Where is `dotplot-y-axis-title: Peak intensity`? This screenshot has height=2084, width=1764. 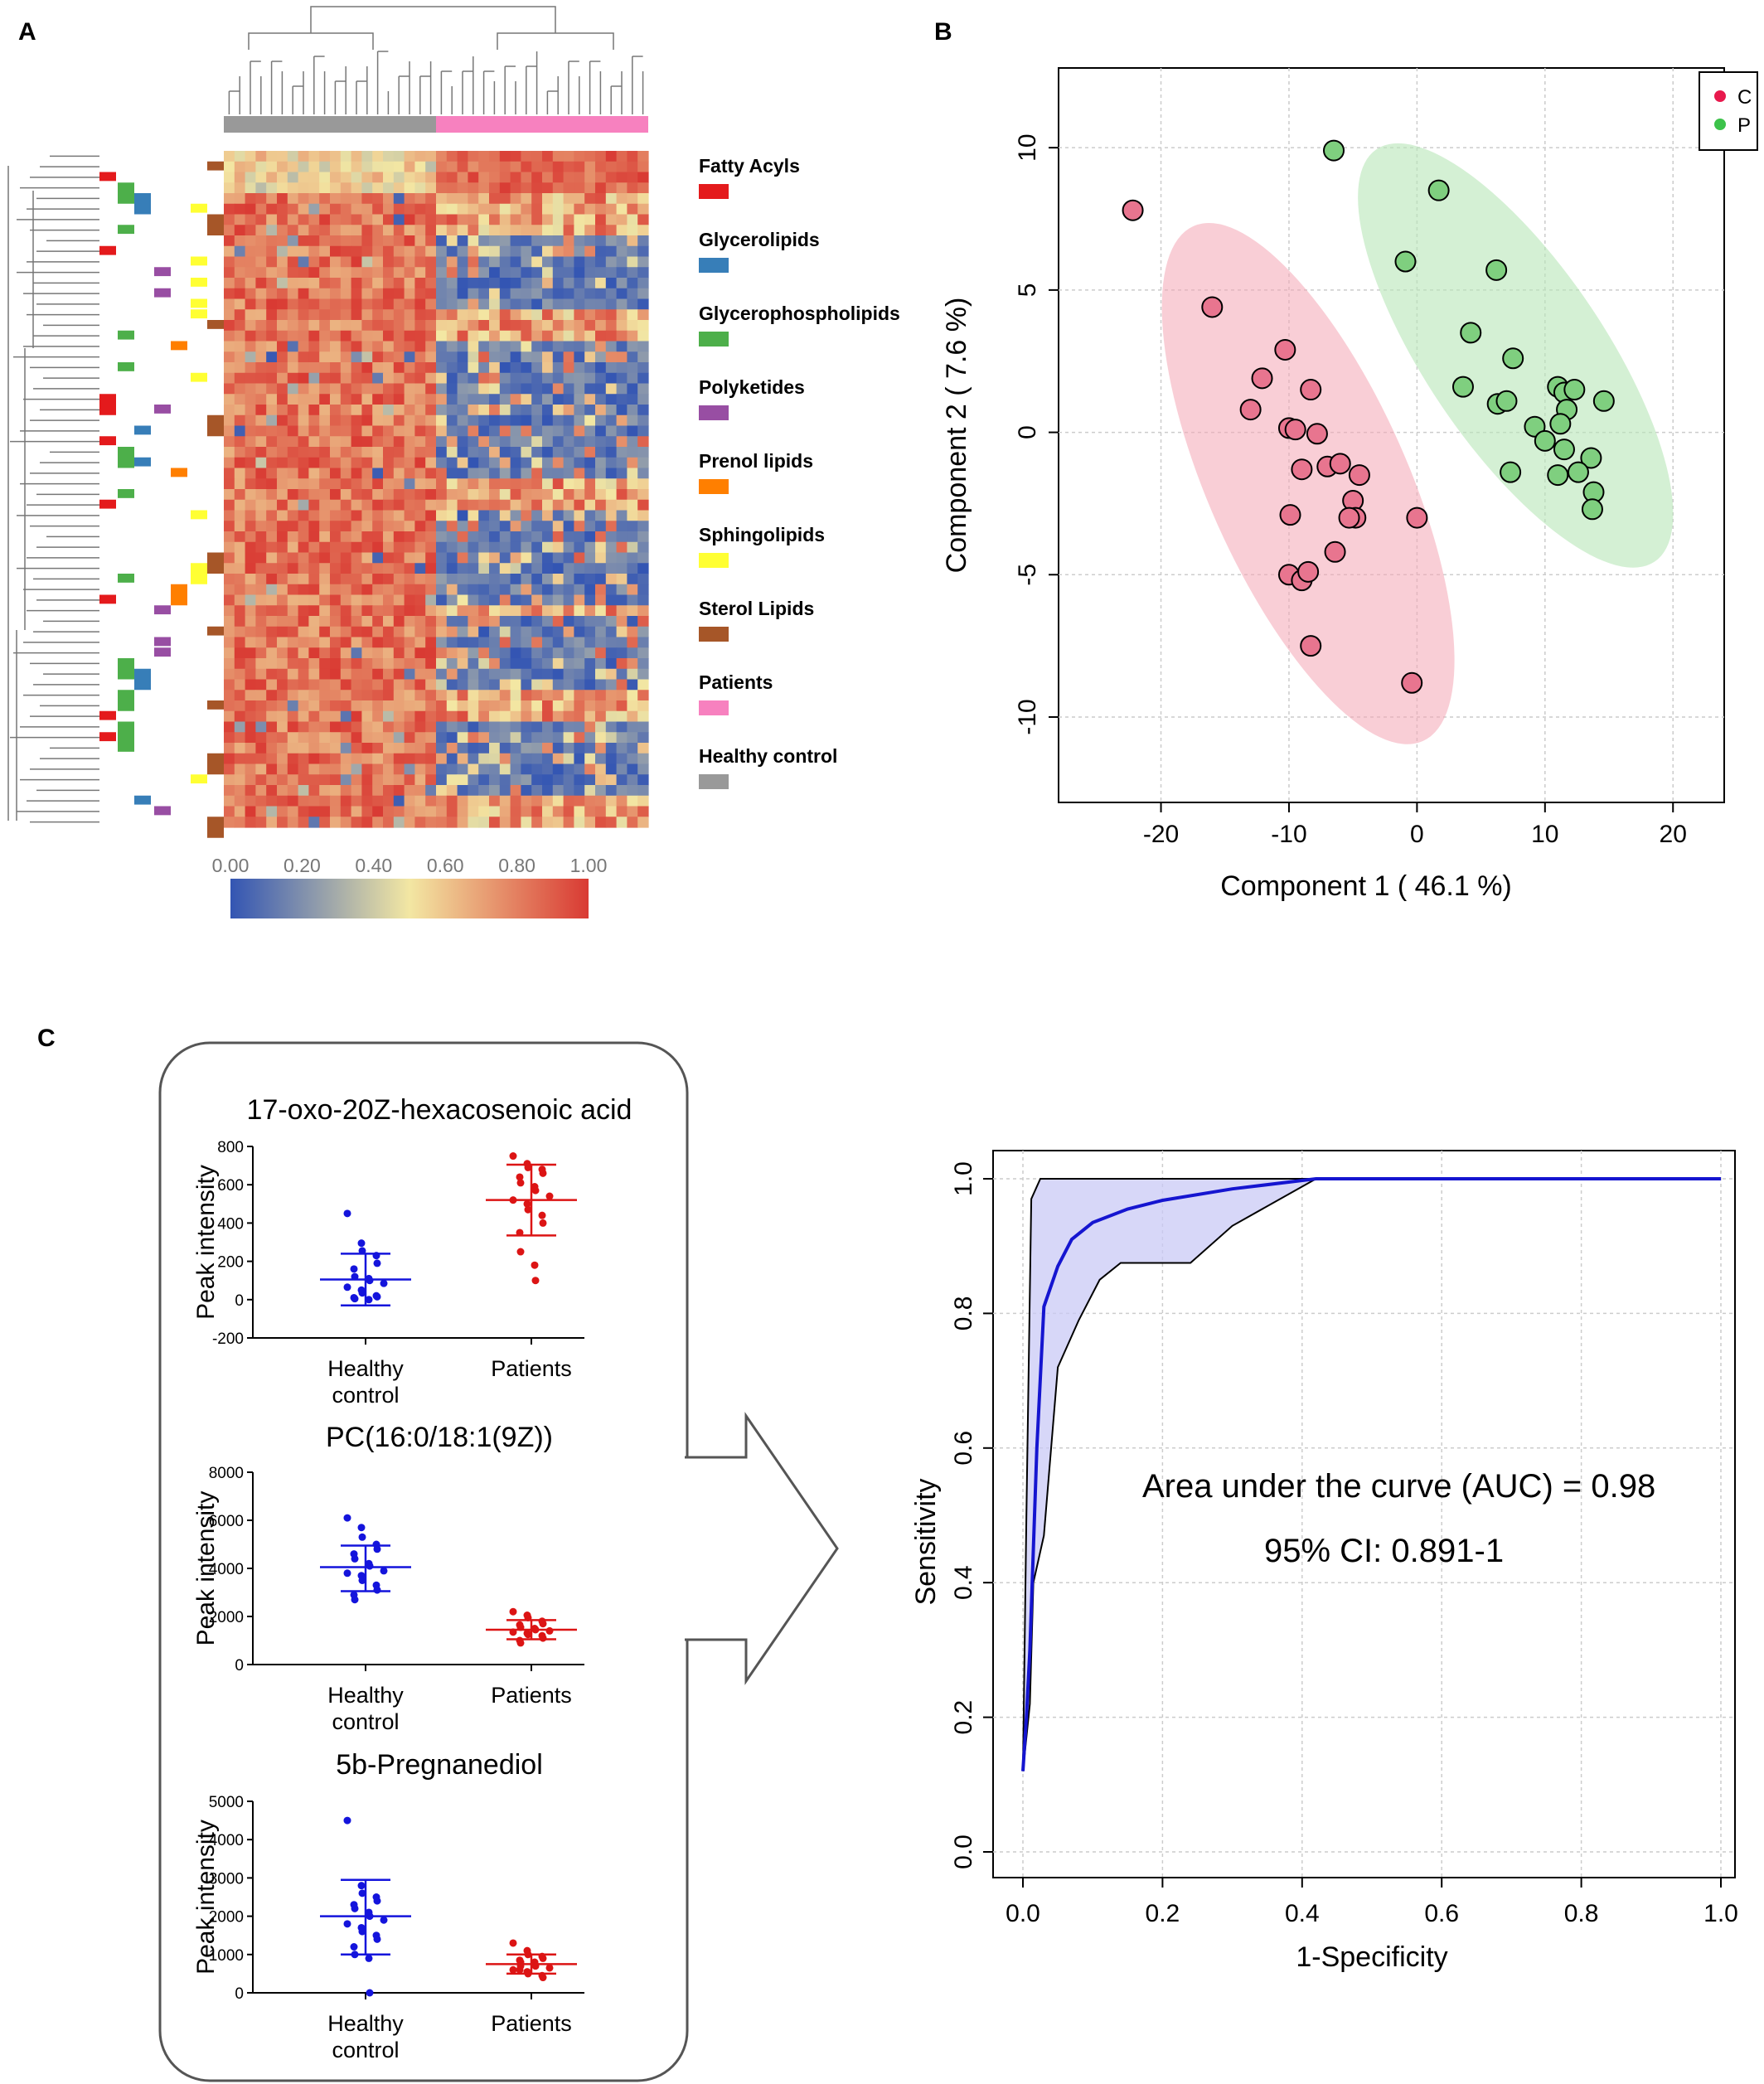 dotplot-y-axis-title: Peak intensity is located at coordinates (206, 1897).